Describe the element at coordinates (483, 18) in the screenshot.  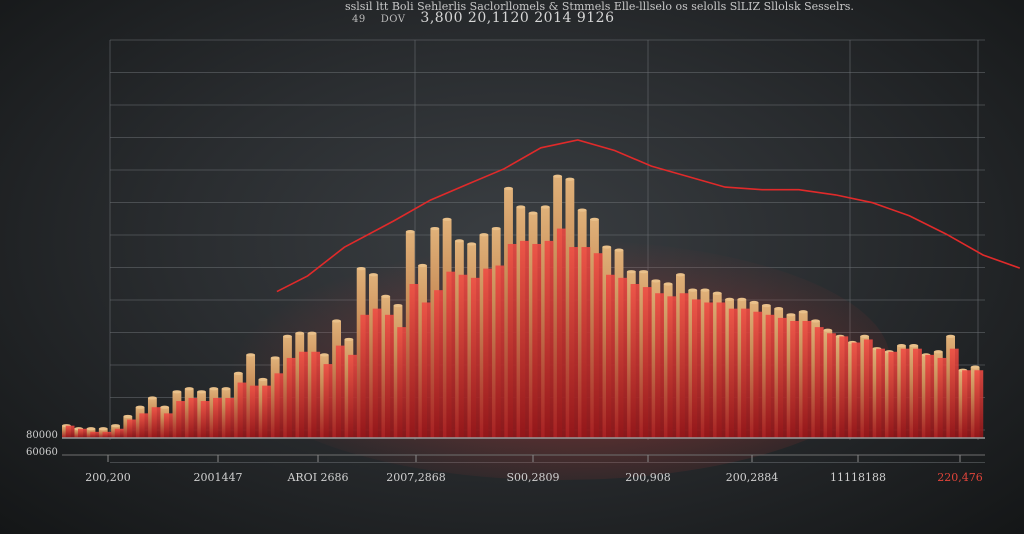
I see `chart-header-line2: 49 DOV 3,800 20,1120 2014 9126` at that location.